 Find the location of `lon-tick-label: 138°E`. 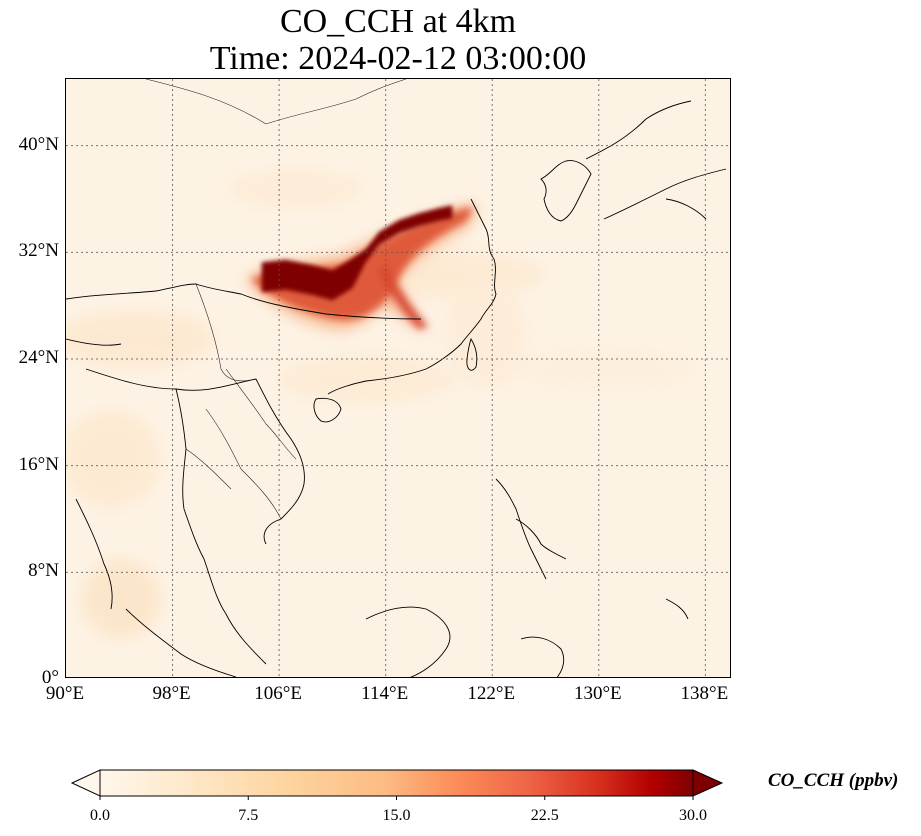

lon-tick-label: 138°E is located at coordinates (704, 693).